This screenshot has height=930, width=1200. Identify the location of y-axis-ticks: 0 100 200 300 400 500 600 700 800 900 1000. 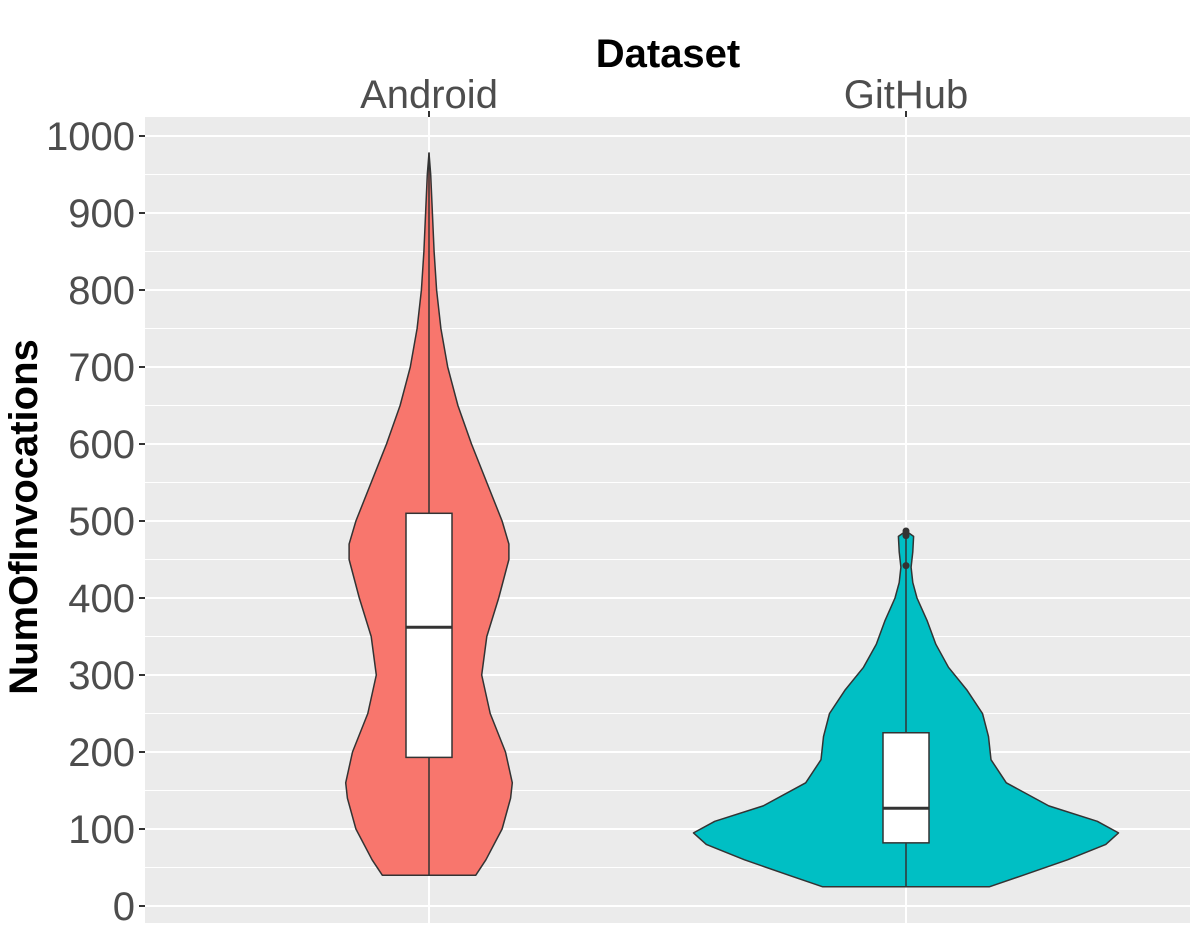
(95, 522).